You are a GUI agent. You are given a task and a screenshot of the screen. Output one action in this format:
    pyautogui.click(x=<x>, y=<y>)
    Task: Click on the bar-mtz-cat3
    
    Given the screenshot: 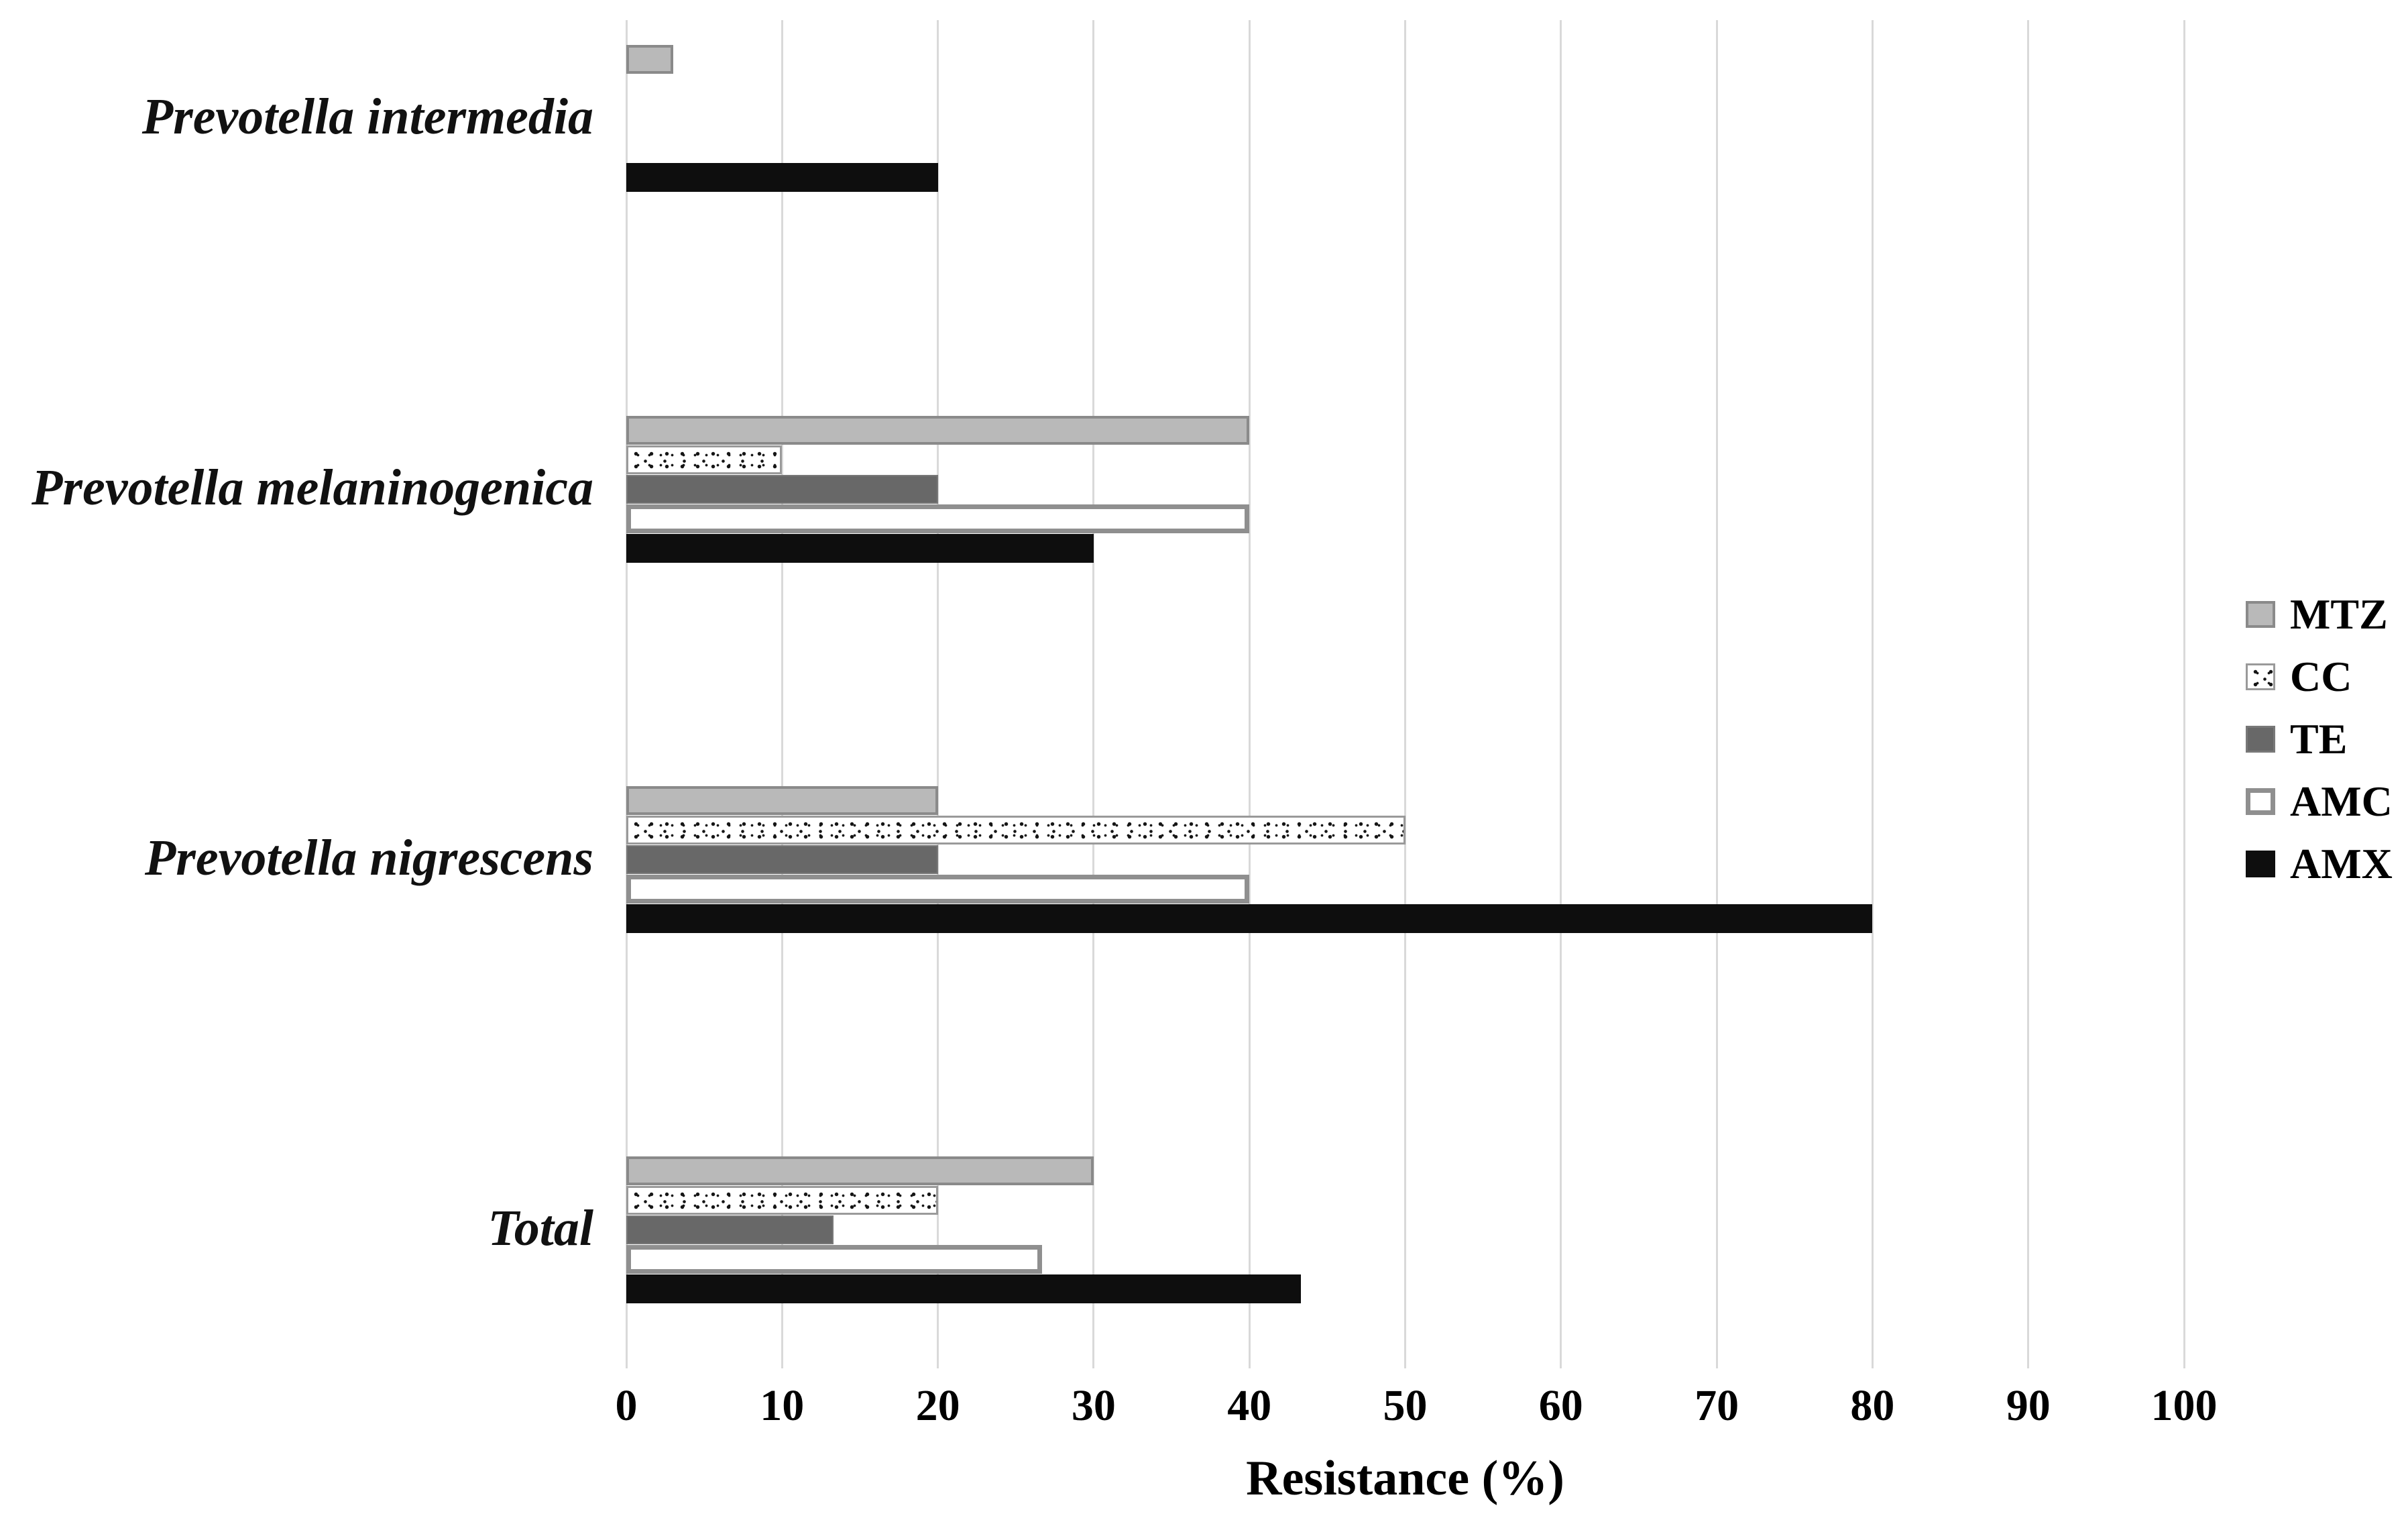 What is the action you would take?
    pyautogui.click(x=860, y=1170)
    